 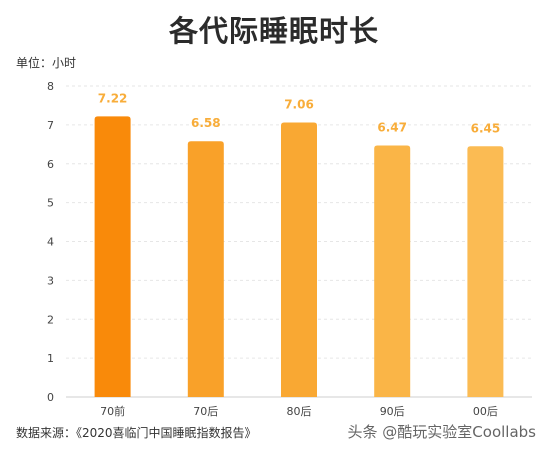 I want to click on data-label-70后: 6.58, so click(x=206, y=123).